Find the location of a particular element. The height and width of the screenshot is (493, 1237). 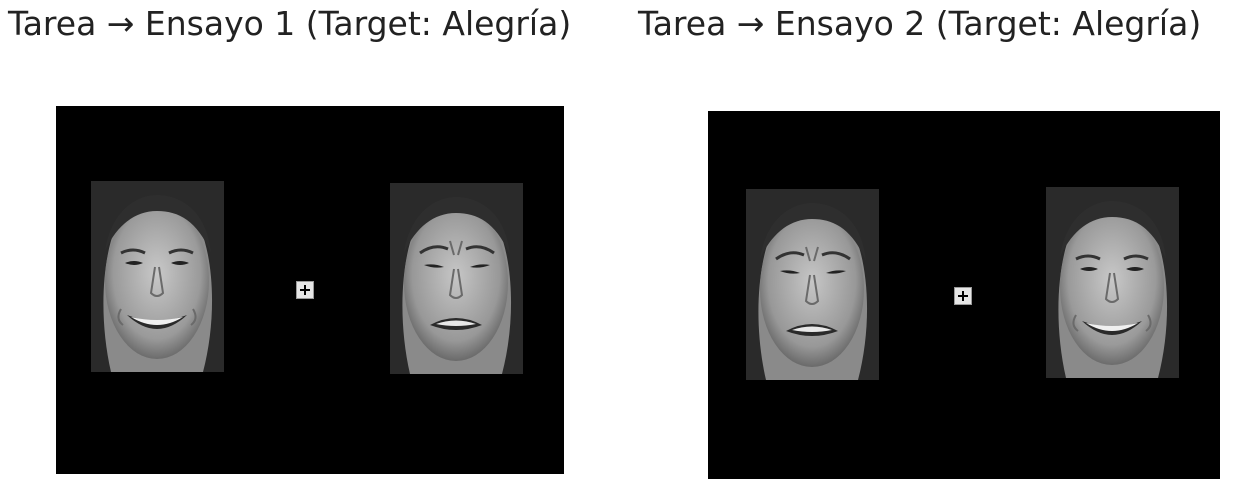

trial-2-title: Tarea → Ensayo 2 (Target: Alegría) is located at coordinates (920, 23).